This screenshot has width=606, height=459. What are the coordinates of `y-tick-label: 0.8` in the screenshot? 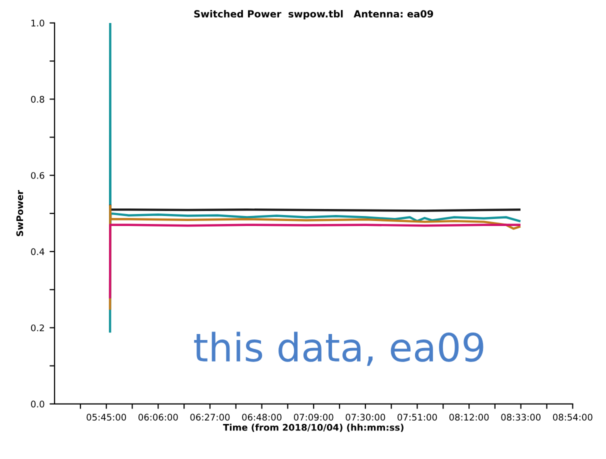 It's located at (37, 99).